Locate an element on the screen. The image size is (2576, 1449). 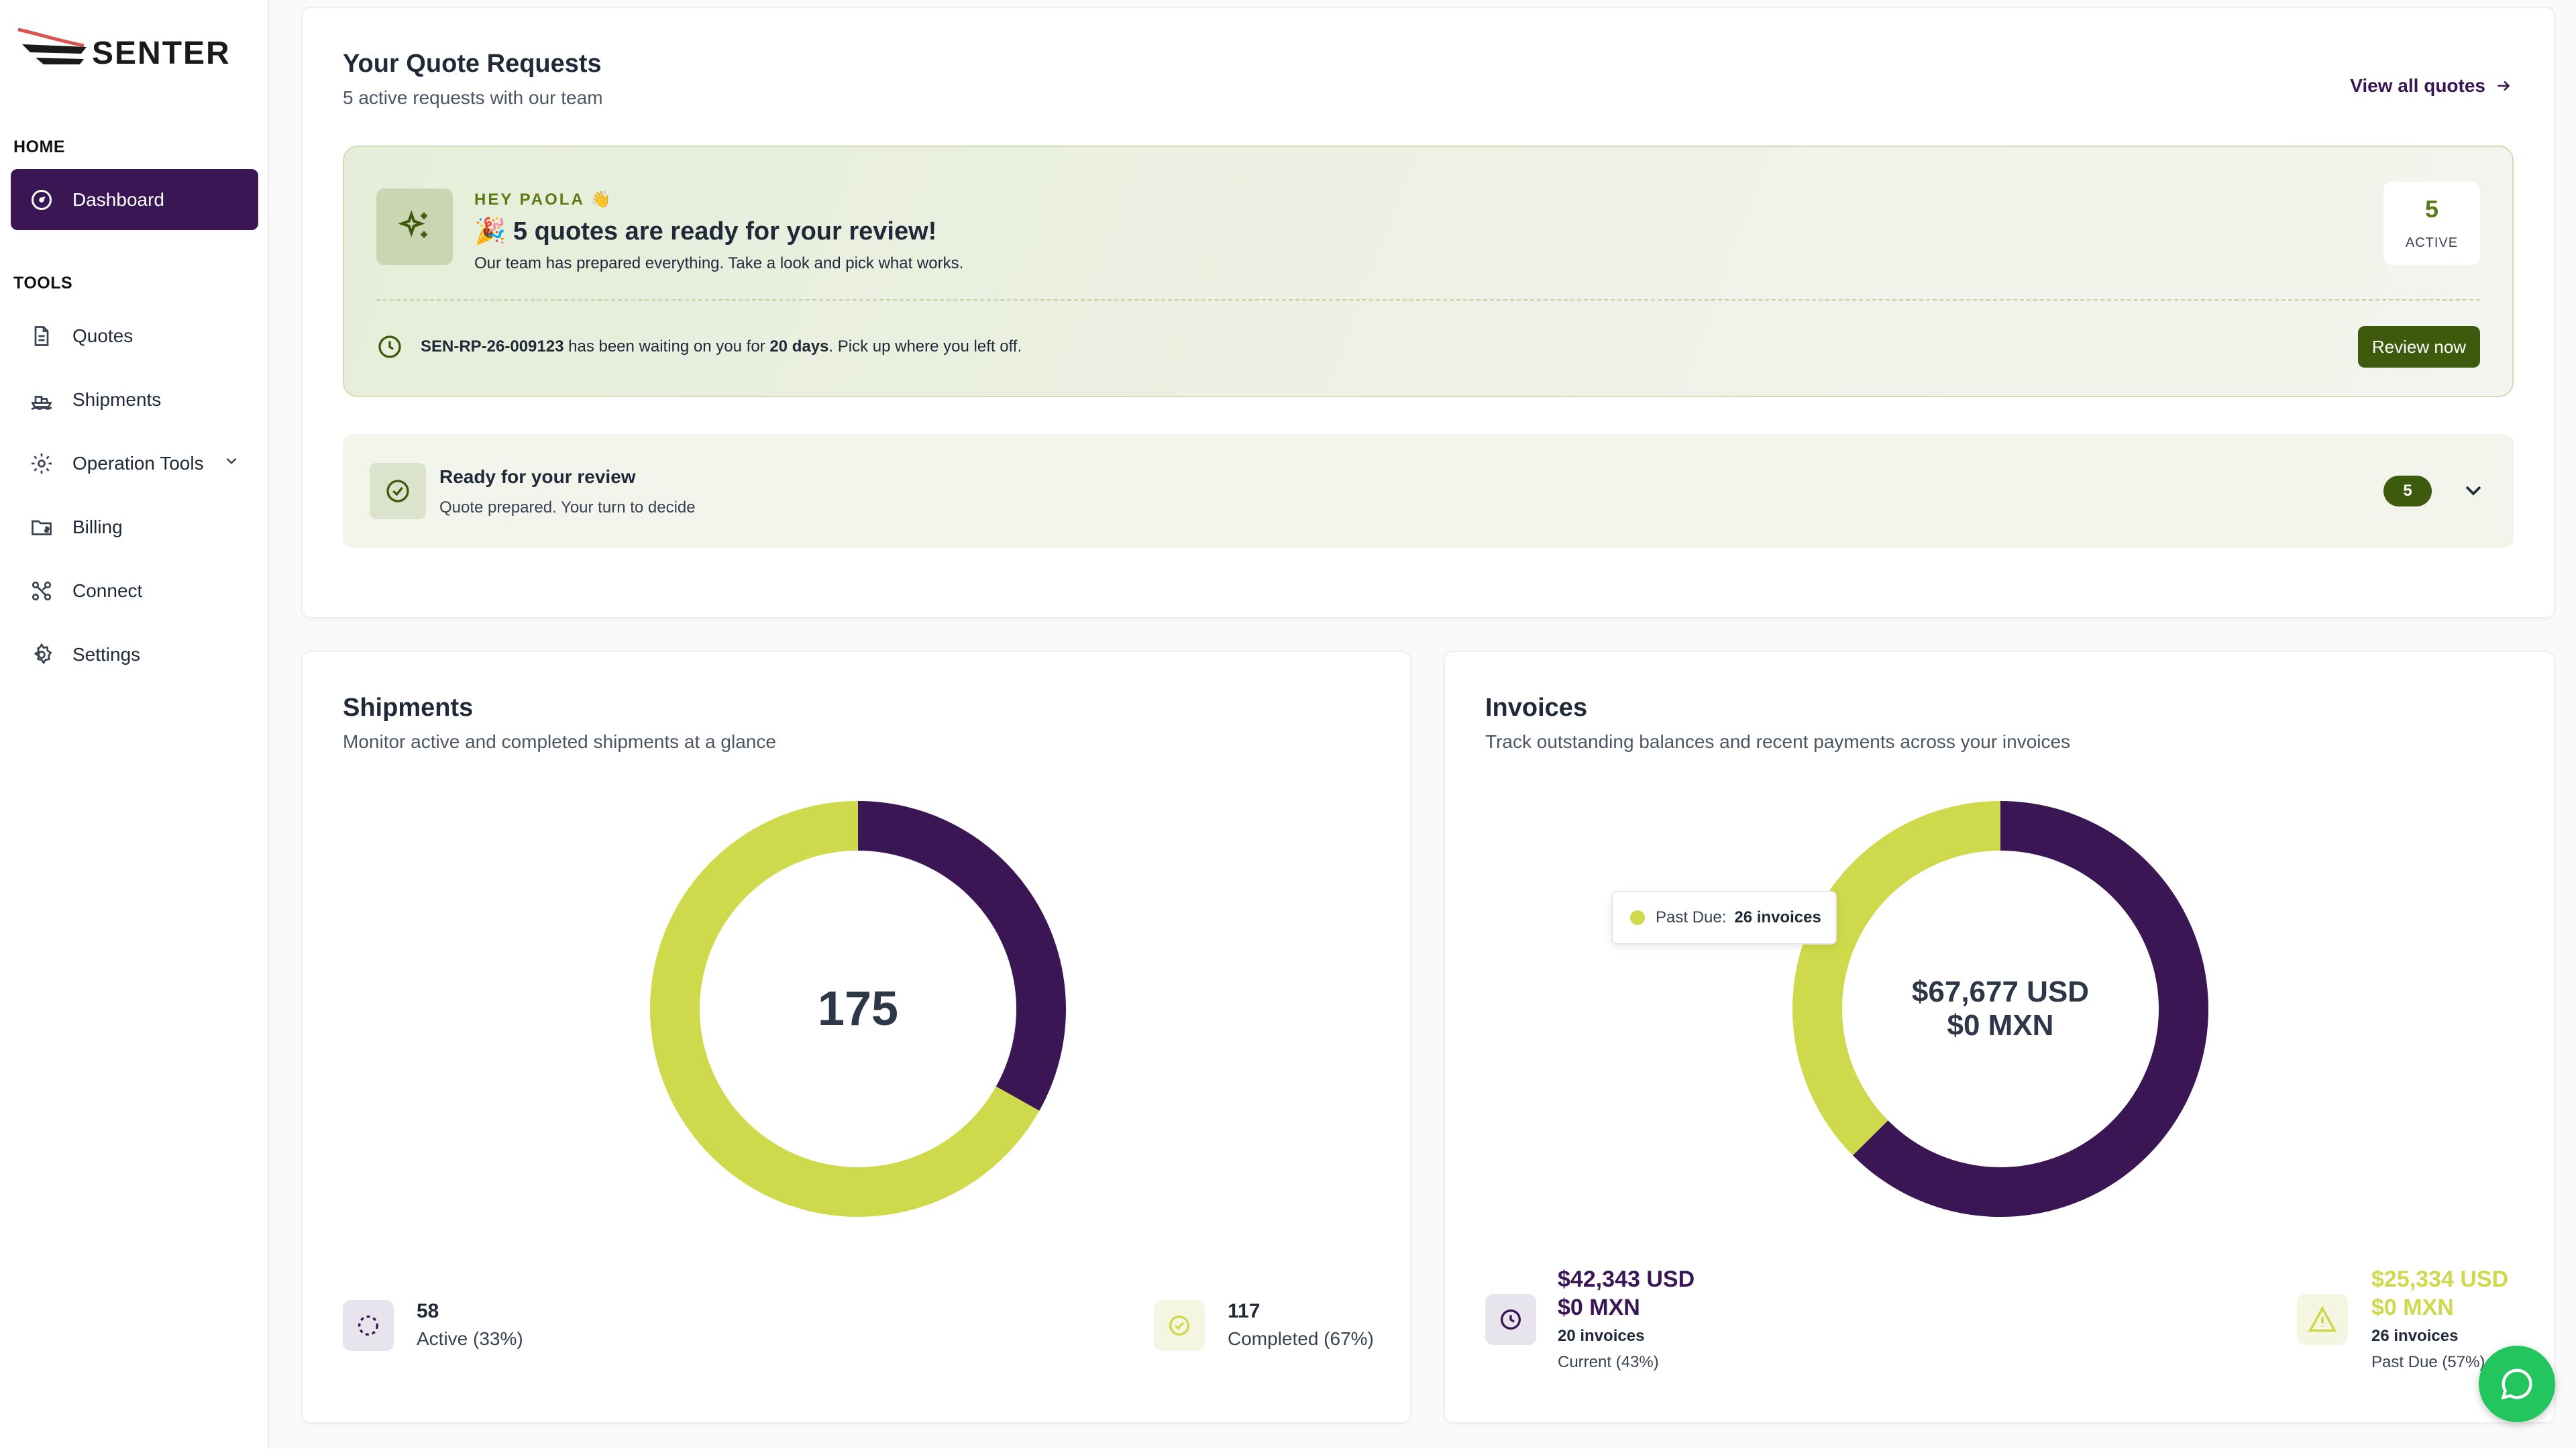
sidebar-item-operation-tools: Operation Tools is located at coordinates (134, 463).